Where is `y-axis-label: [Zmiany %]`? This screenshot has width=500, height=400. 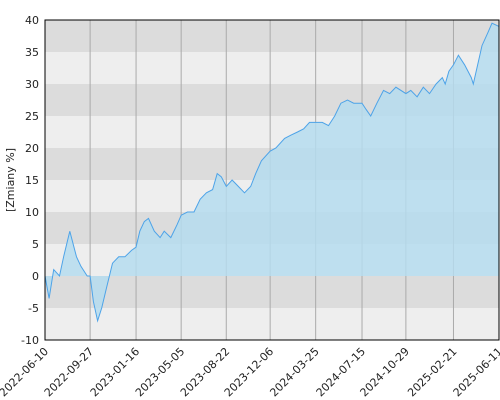 y-axis-label: [Zmiany %] is located at coordinates (10, 180).